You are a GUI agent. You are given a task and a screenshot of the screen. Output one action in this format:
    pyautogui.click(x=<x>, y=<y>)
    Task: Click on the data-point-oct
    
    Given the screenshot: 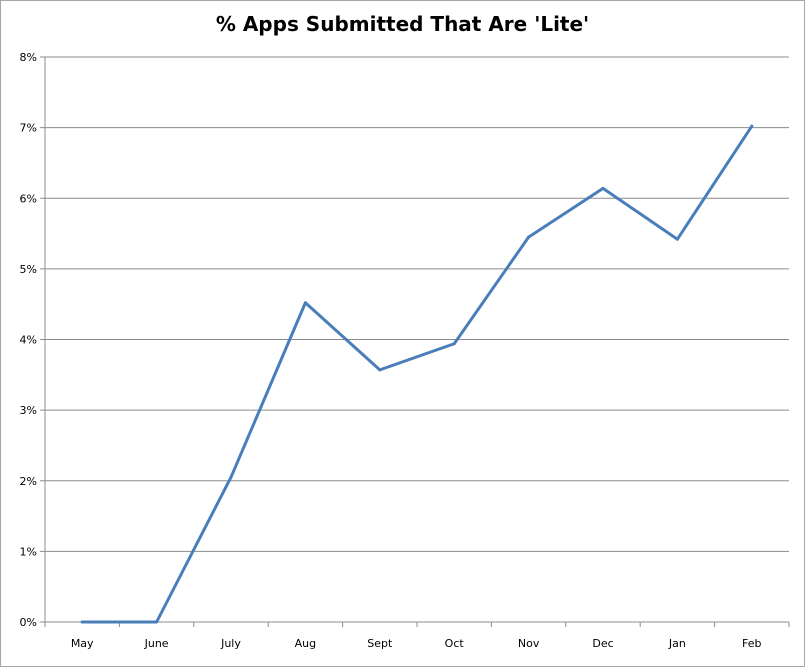 What is the action you would take?
    pyautogui.click(x=454, y=344)
    